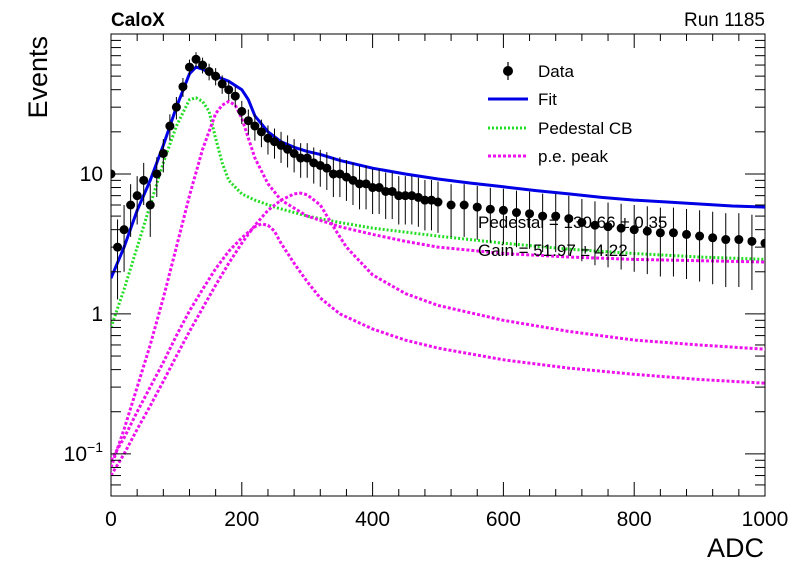 Image resolution: width=796 pixels, height=572 pixels. Describe the element at coordinates (138, 20) in the screenshot. I see `experiment-label: CaloX` at that location.